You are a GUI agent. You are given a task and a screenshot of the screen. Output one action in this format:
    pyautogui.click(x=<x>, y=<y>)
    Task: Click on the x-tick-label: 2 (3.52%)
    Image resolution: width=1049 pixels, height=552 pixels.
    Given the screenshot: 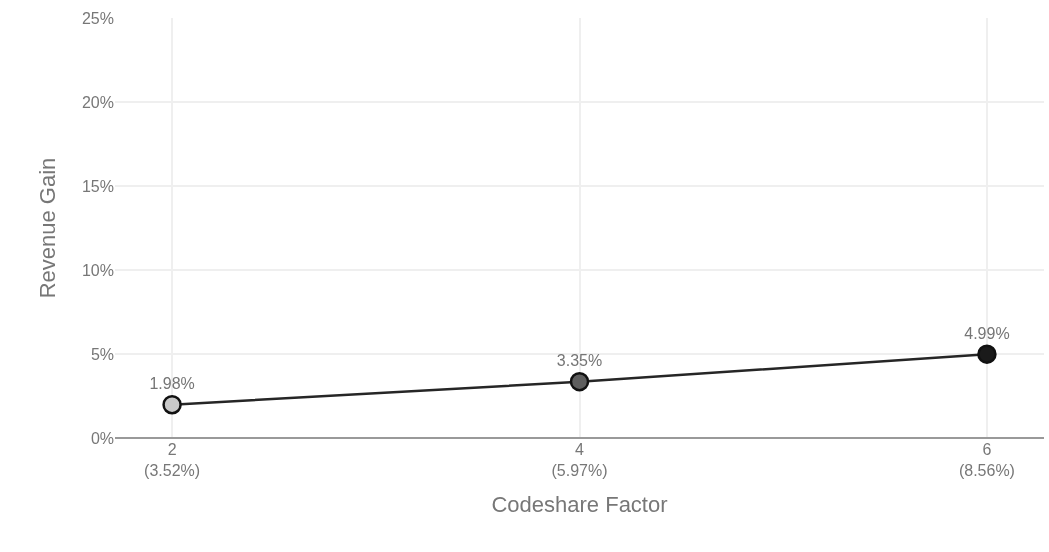 What is the action you would take?
    pyautogui.click(x=172, y=460)
    